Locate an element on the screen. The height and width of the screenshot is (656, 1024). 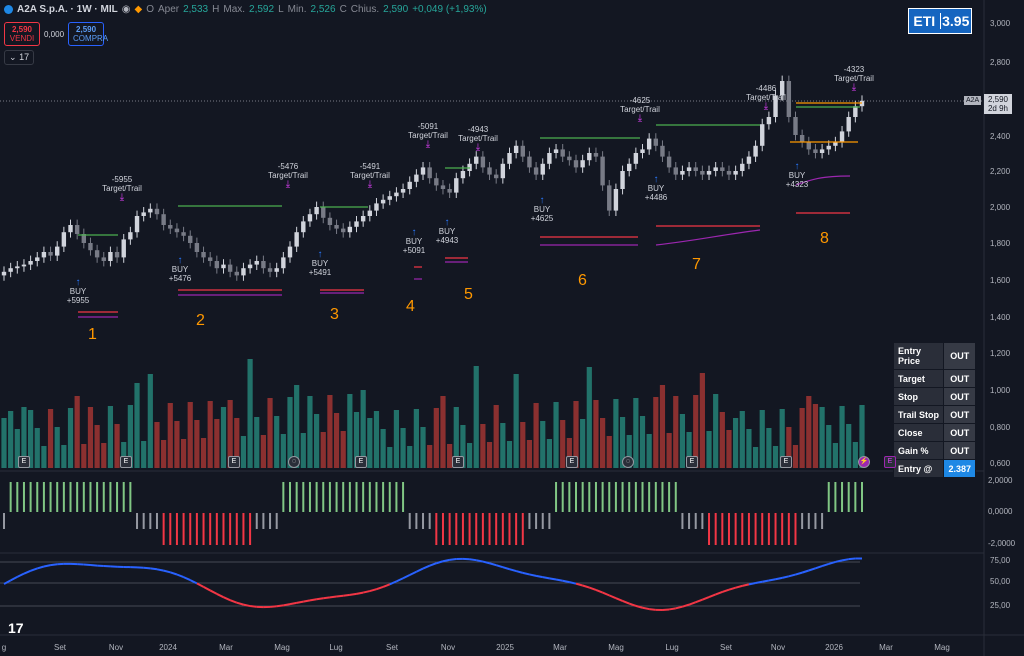
open-label: O is located at coordinates (150, 9).